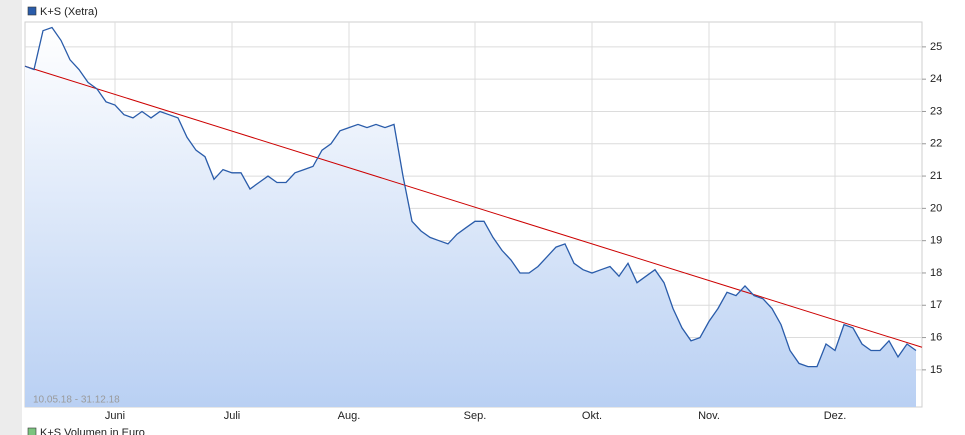  I want to click on y-tick-label: 25, so click(936, 47).